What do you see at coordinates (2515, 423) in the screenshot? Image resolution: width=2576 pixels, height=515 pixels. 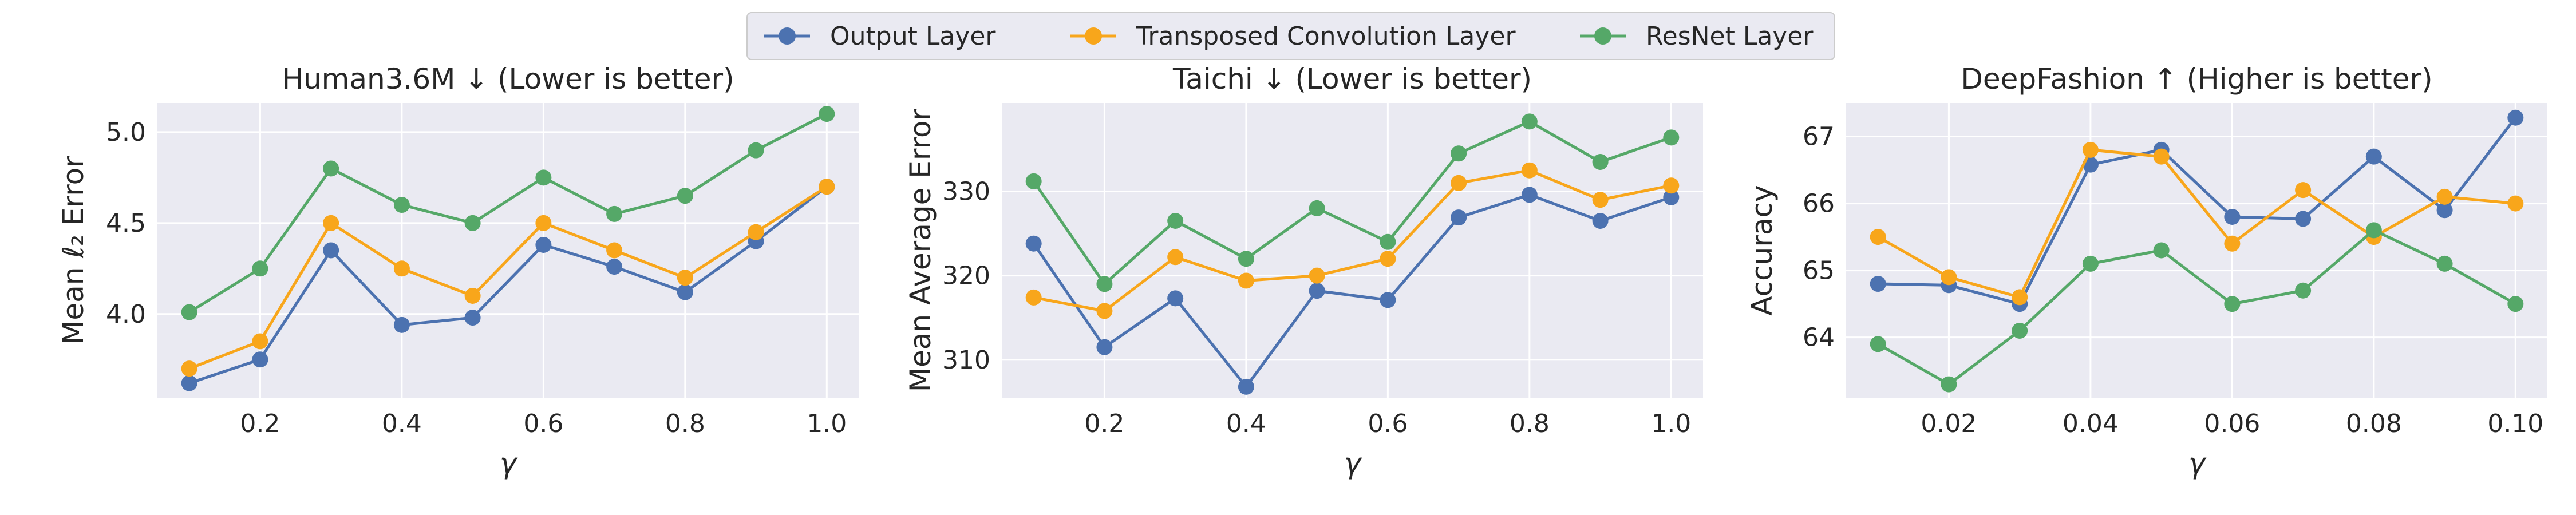 I see `x-tick-label: 0.10` at bounding box center [2515, 423].